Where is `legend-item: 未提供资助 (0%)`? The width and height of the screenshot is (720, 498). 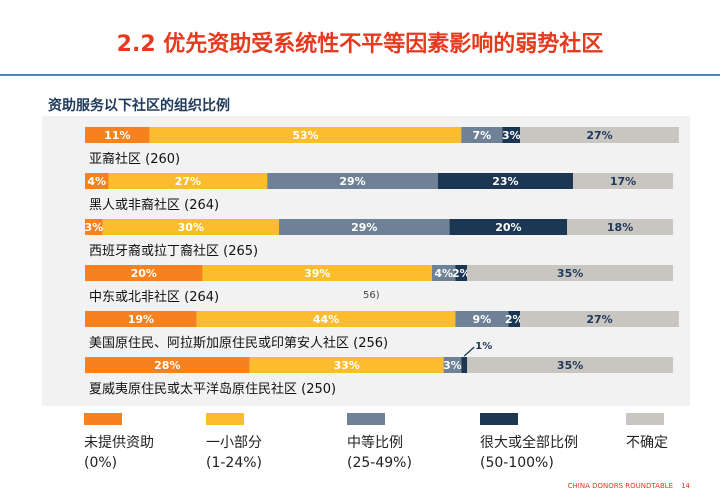
legend-item: 未提供资助 (0%) is located at coordinates (154, 443).